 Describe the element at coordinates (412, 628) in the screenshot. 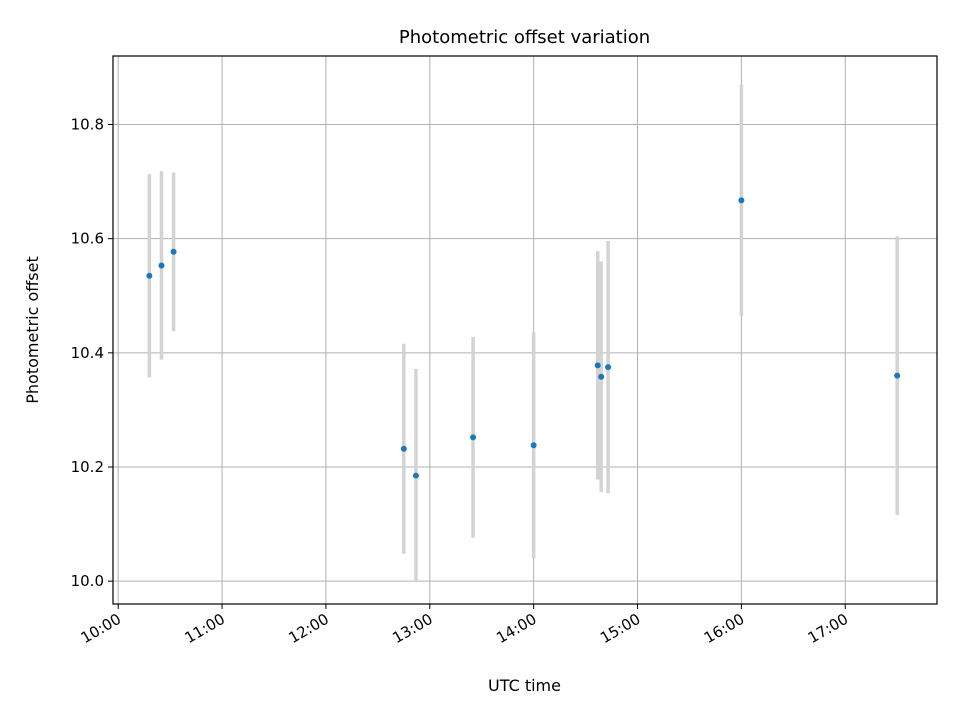

I see `x-tick-label: 13:00` at that location.